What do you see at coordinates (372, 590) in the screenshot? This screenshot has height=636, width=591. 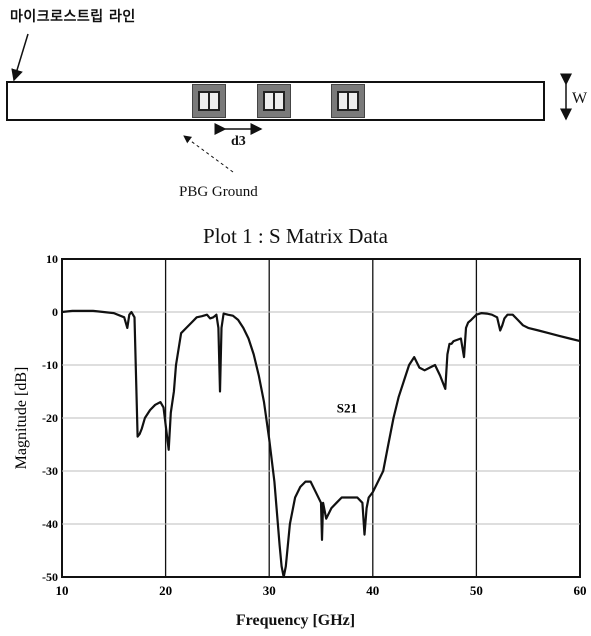 I see `x-tick-label: 40` at bounding box center [372, 590].